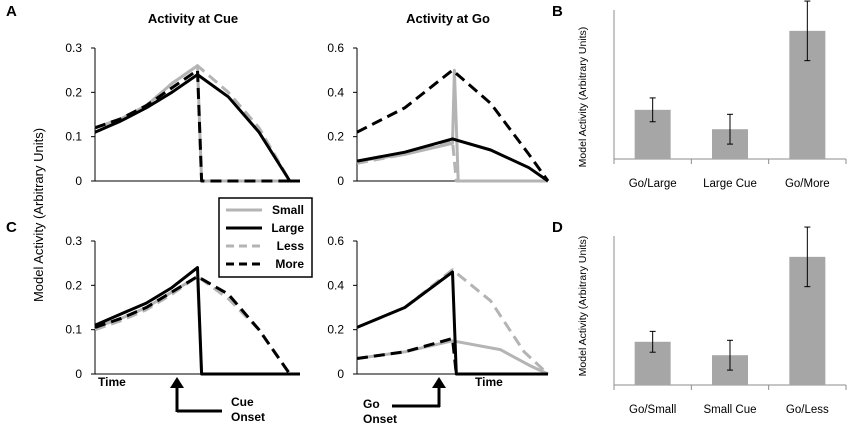 This screenshot has height=429, width=850. Describe the element at coordinates (38, 215) in the screenshot. I see `shared-y-axis-label: Model Activity (Arbitrary Units)` at that location.